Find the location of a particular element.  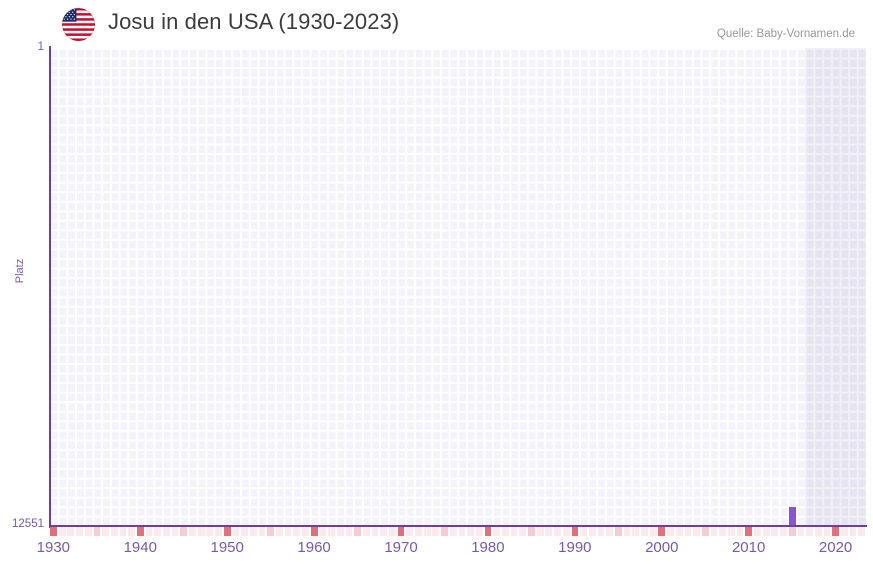

x-tick-1956 is located at coordinates (279, 531).